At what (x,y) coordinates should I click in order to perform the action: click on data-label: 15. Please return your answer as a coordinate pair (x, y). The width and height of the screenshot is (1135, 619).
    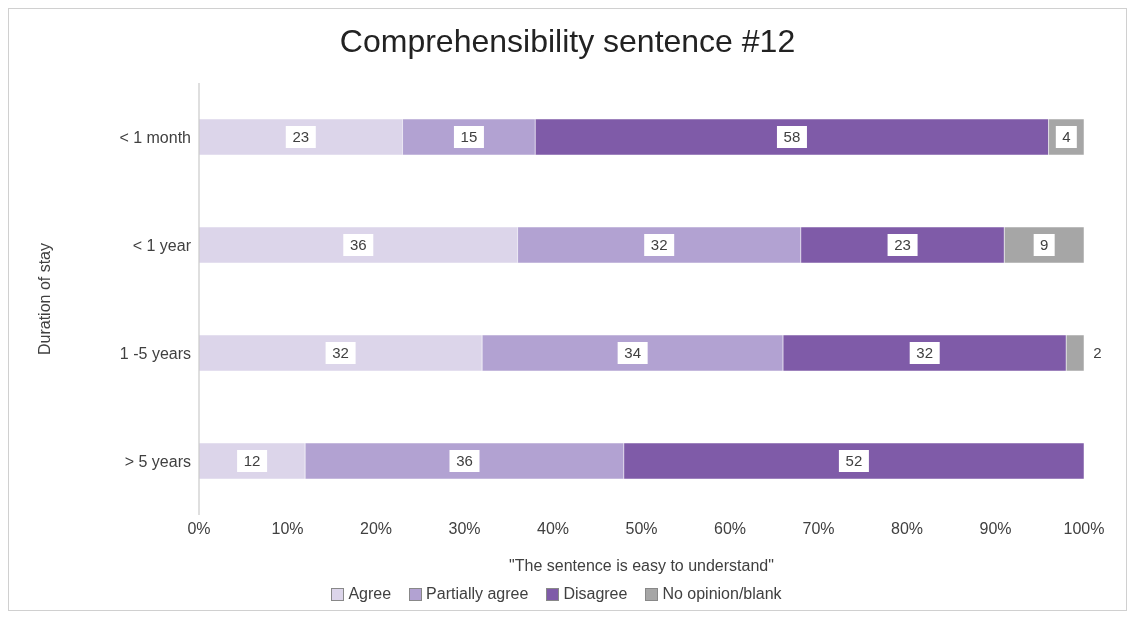
    Looking at the image, I should click on (469, 136).